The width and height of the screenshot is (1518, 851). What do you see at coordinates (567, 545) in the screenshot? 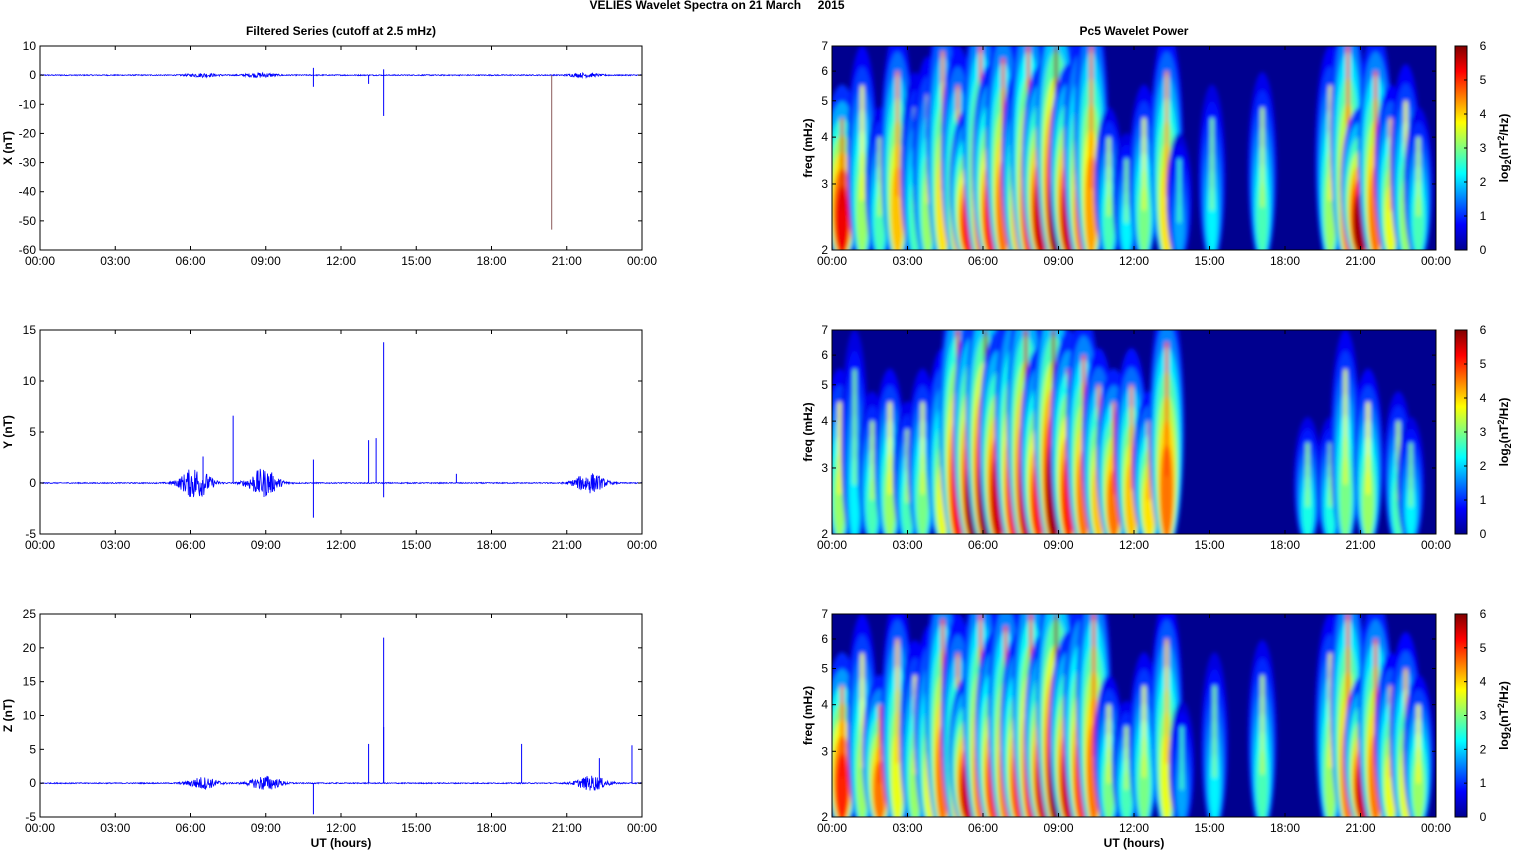
I see `series-xtick-label: 21:00` at bounding box center [567, 545].